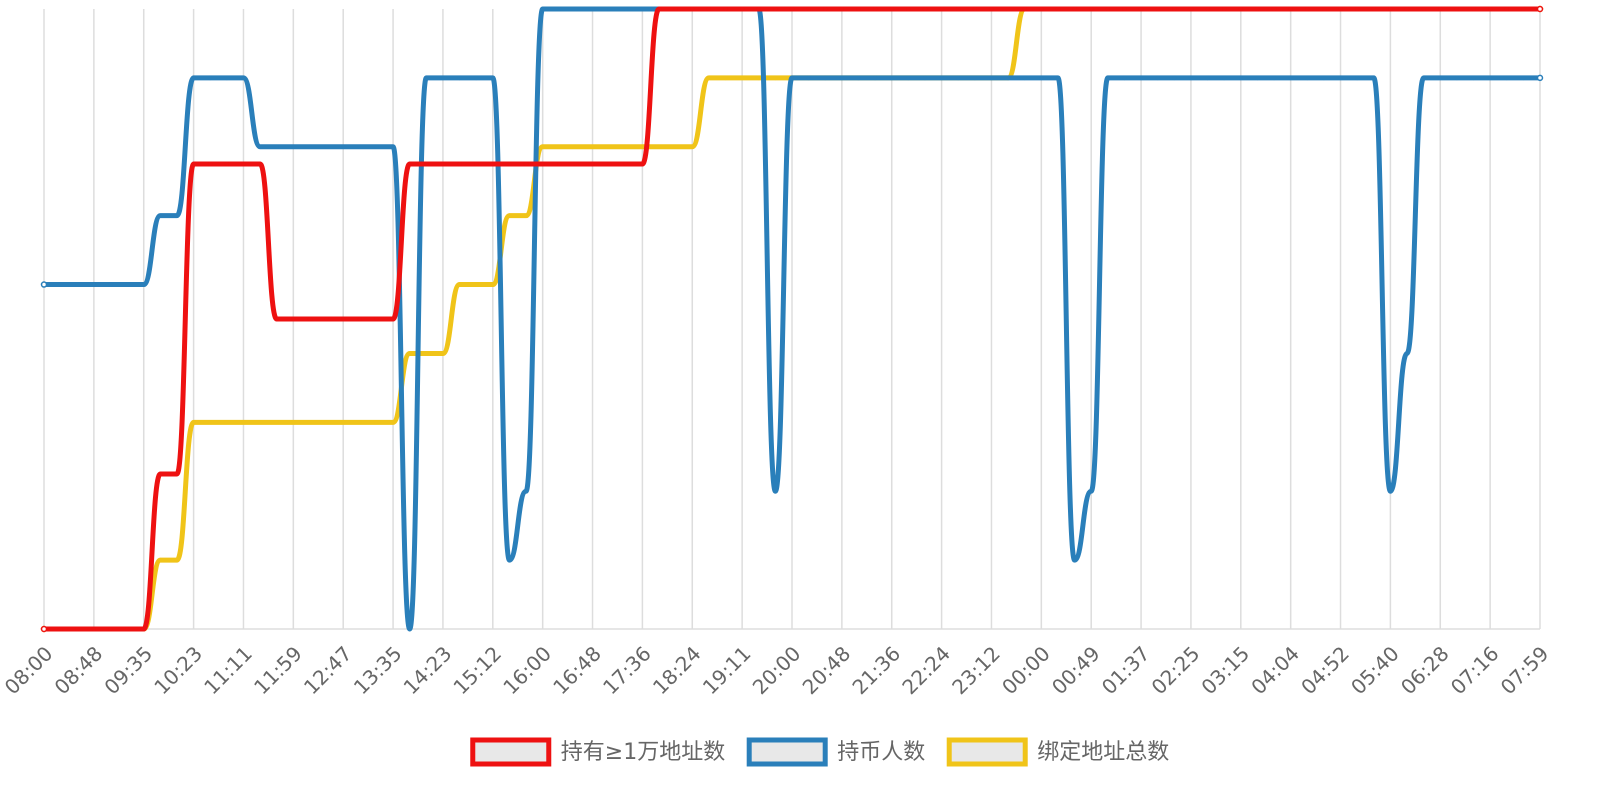  What do you see at coordinates (328, 670) in the screenshot?
I see `x-tick-label: 12:47` at bounding box center [328, 670].